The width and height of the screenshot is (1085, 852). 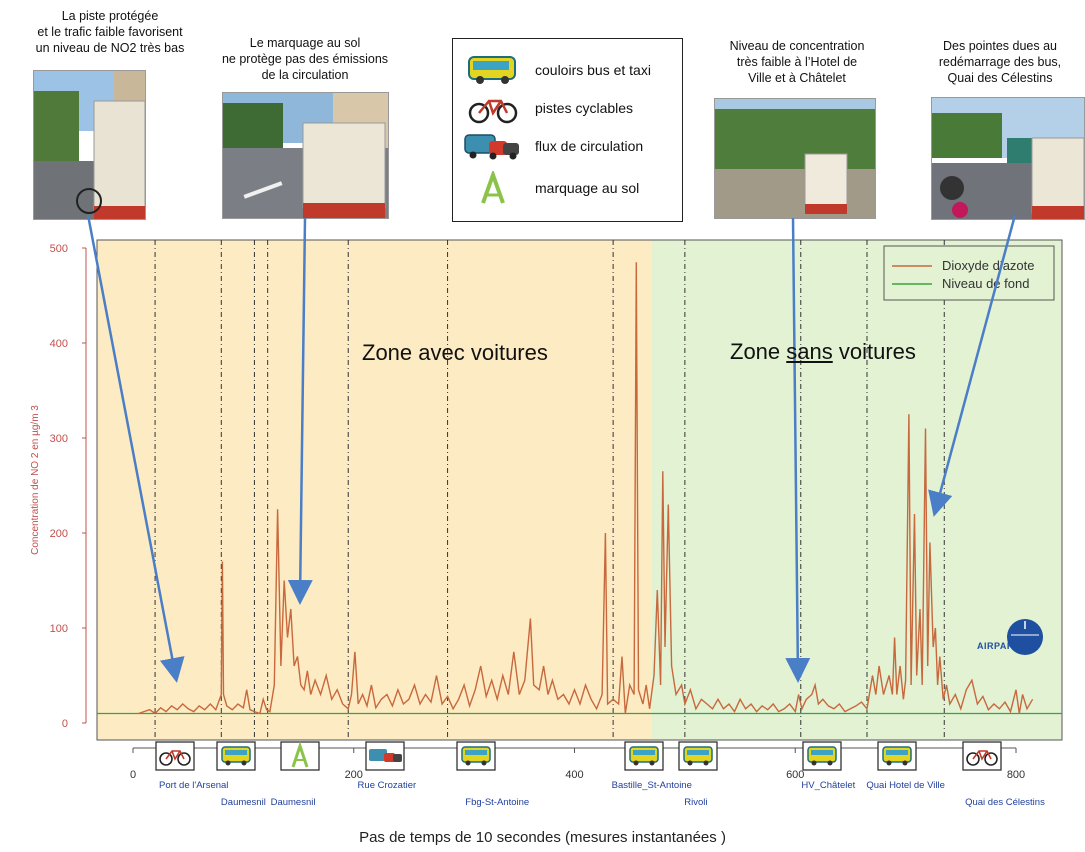 I want to click on airparif-logo: AIRPARIF, so click(x=1010, y=637).